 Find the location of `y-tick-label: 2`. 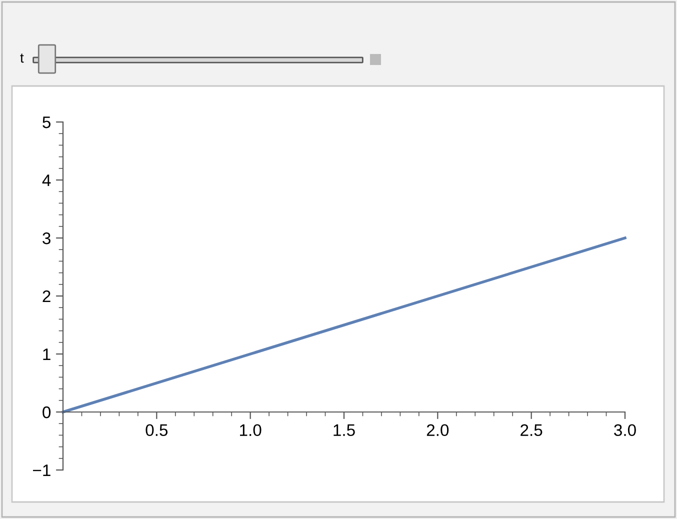

y-tick-label: 2 is located at coordinates (46, 296).